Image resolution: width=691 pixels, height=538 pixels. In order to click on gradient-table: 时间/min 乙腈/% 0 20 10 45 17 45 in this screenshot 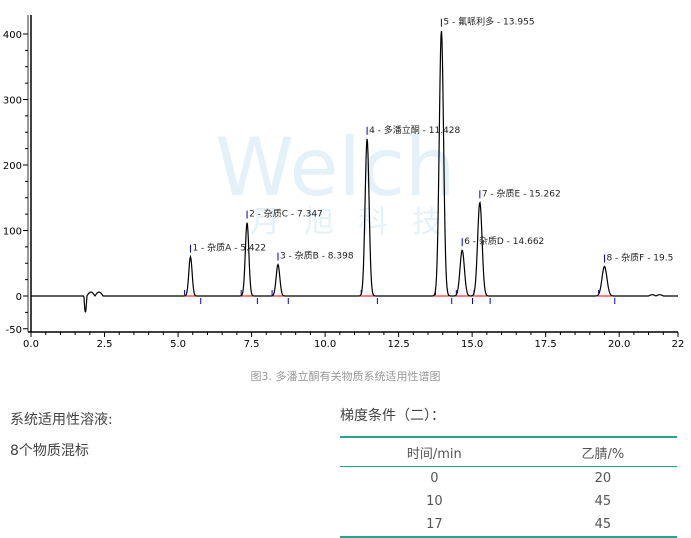, I will do `click(508, 487)`.